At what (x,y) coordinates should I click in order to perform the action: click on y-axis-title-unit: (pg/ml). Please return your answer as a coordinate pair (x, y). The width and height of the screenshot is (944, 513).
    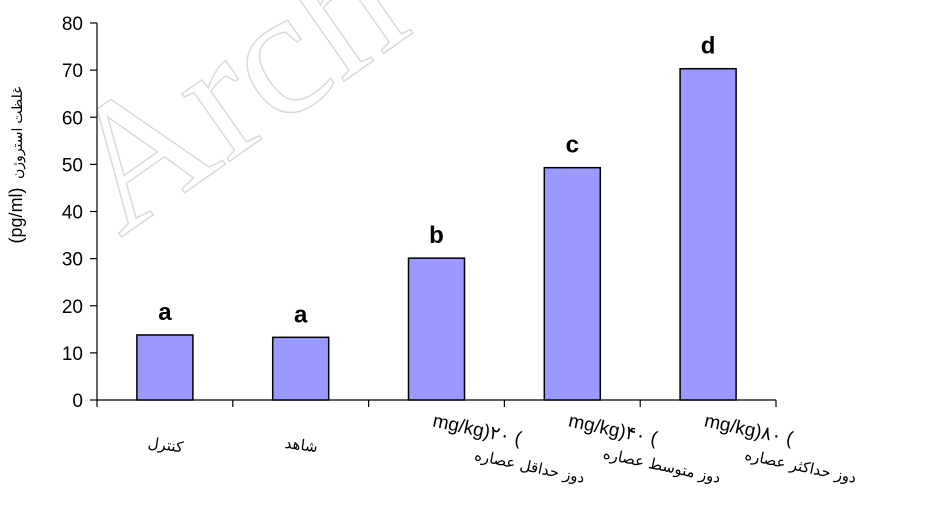
    Looking at the image, I should click on (16, 215).